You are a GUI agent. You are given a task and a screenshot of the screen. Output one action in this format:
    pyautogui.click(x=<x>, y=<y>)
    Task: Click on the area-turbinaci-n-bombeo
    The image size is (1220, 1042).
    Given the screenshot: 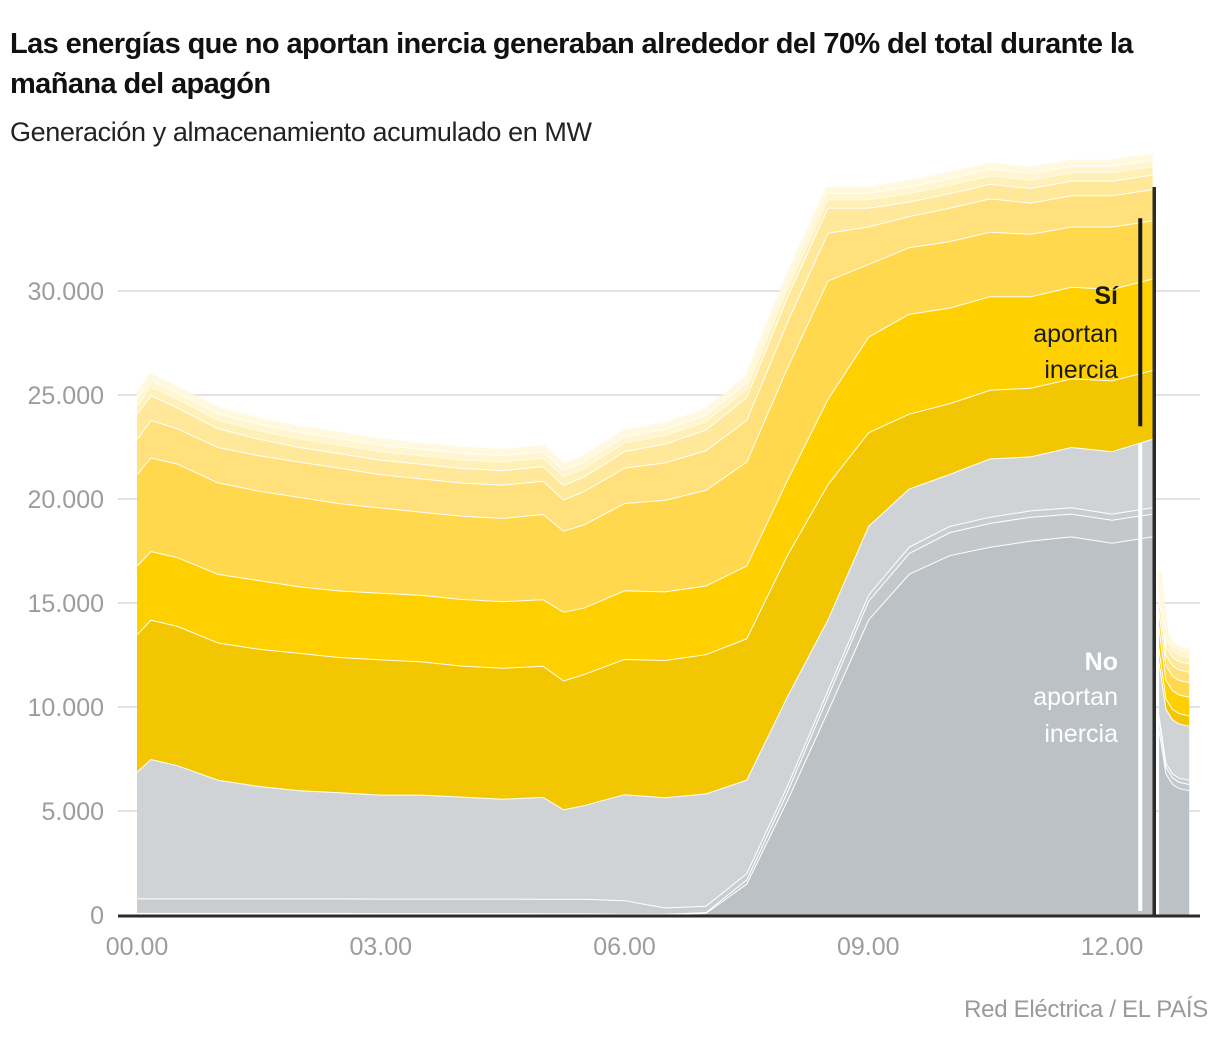 What is the action you would take?
    pyautogui.click(x=1174, y=628)
    